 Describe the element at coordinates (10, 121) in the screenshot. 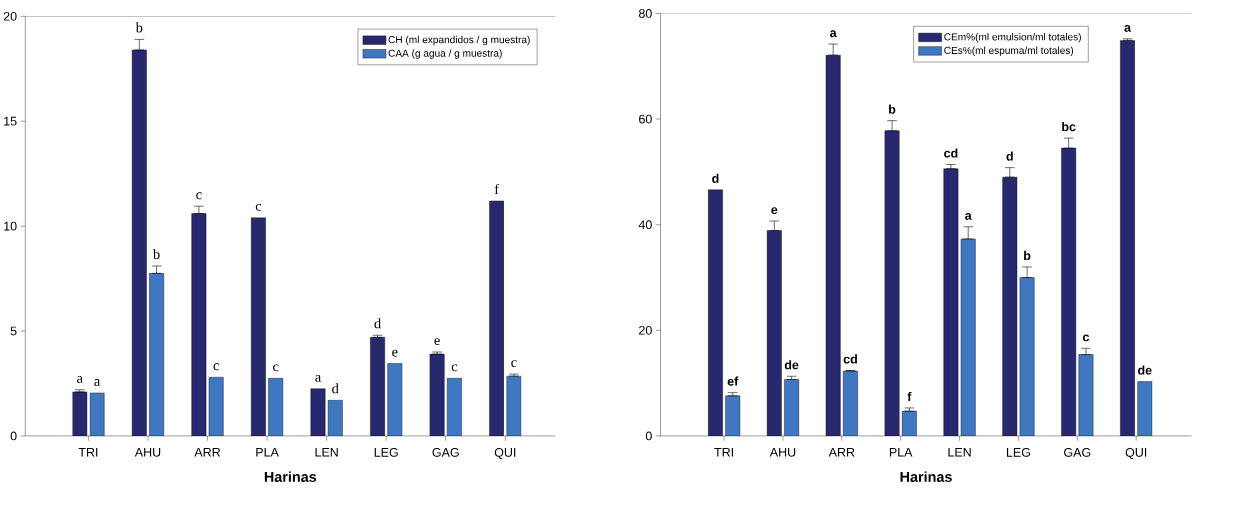

I see `y-tick-label: 15` at that location.